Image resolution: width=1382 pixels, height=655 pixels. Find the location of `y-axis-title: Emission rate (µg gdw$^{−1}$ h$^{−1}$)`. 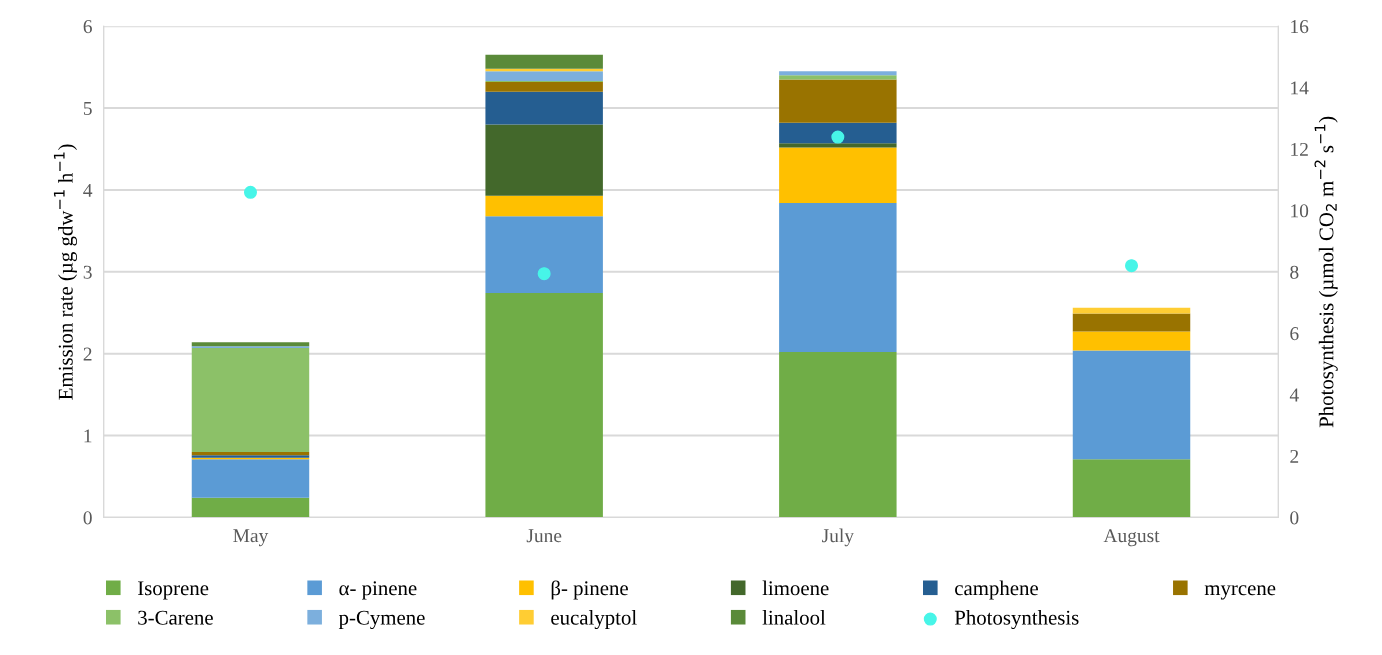

y-axis-title: Emission rate (µg gdw$^{−1}$ h$^{−1}$) is located at coordinates (65, 272).